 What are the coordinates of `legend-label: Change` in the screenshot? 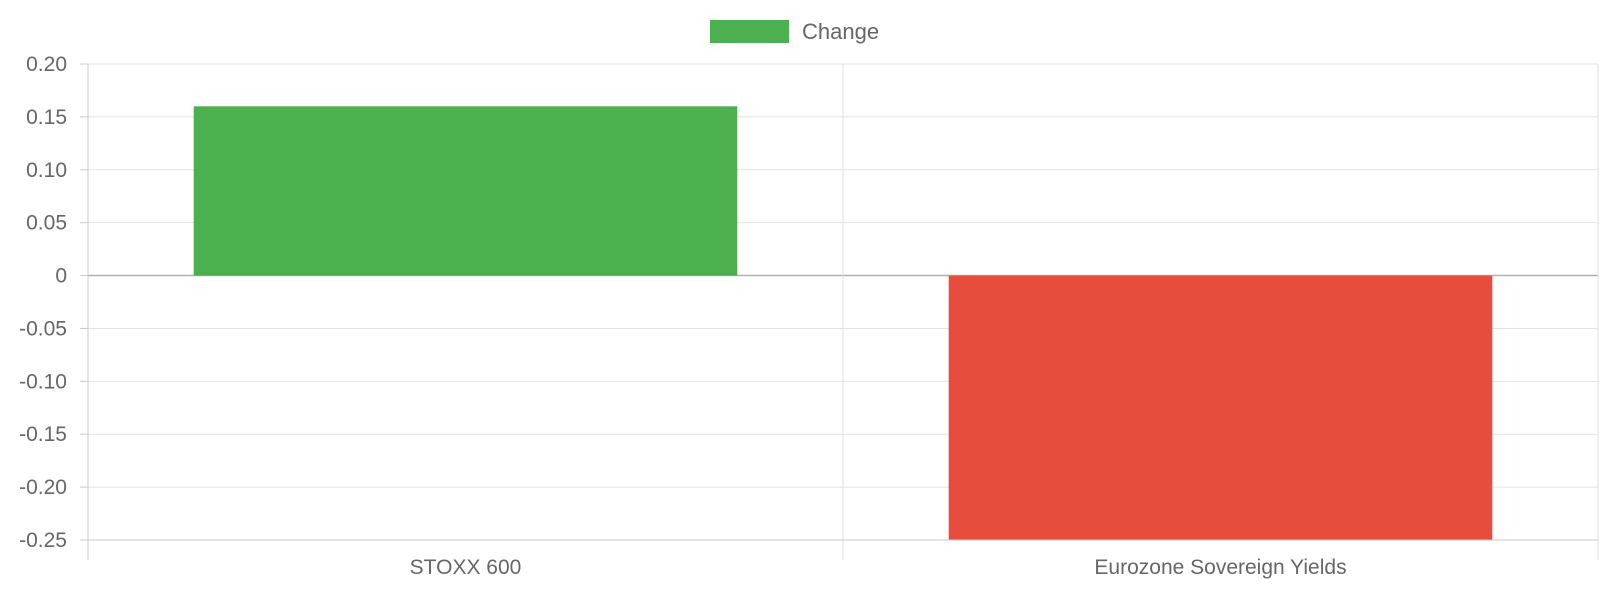 It's located at (840, 31).